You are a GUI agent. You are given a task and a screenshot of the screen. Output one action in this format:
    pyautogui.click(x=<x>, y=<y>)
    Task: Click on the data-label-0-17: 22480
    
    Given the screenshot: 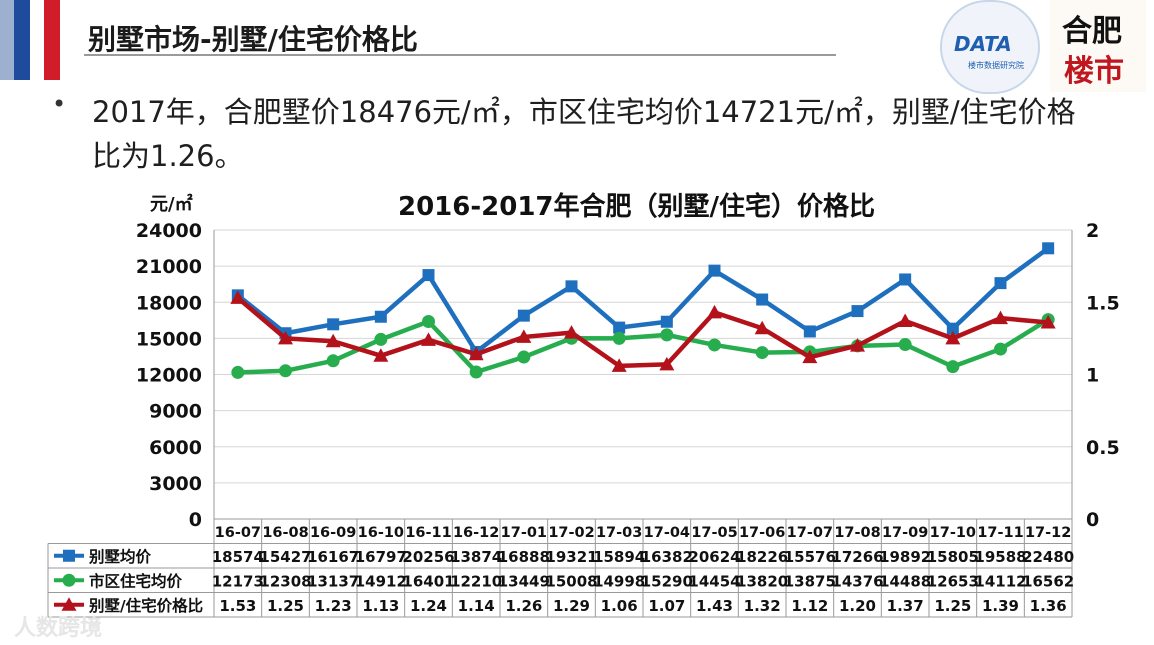 What is the action you would take?
    pyautogui.click(x=1048, y=557)
    